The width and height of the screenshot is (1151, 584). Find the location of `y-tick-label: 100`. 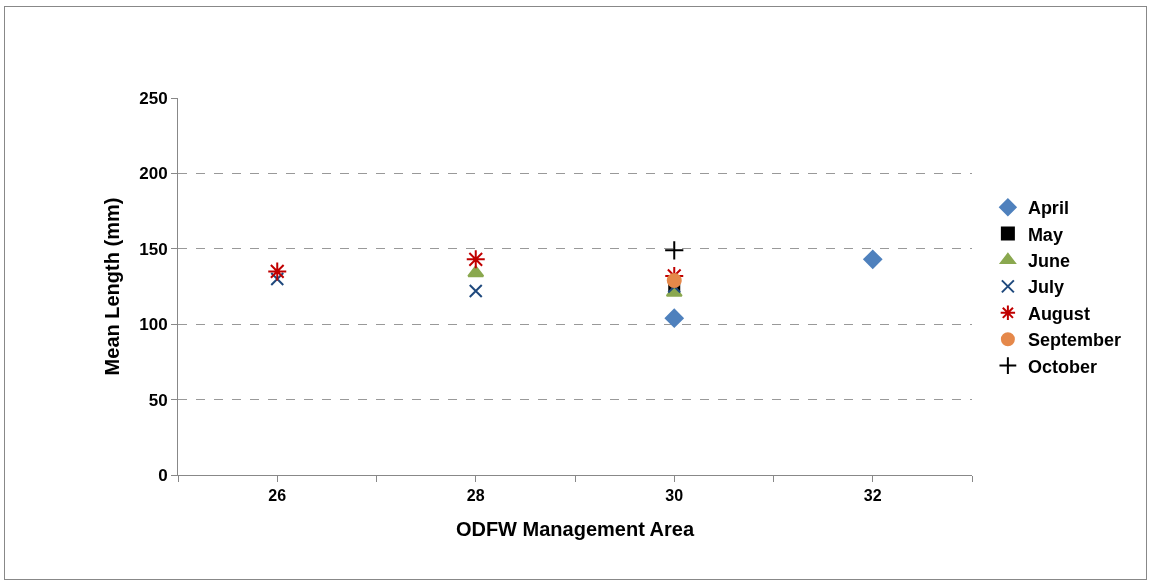

y-tick-label: 100 is located at coordinates (153, 325).